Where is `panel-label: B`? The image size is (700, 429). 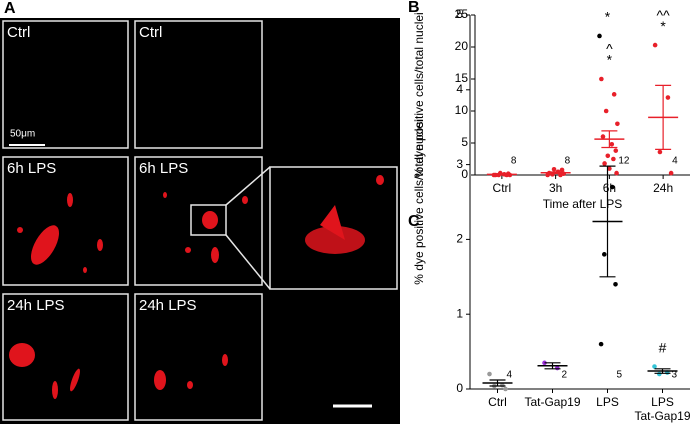
panel-label: B is located at coordinates (414, 8).